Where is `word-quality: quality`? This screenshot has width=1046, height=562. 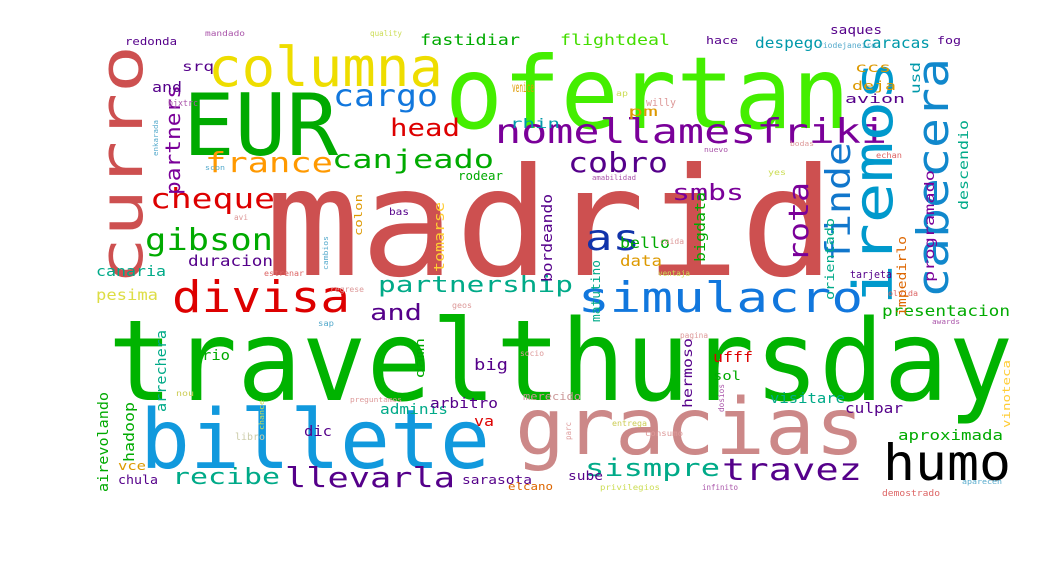 word-quality: quality is located at coordinates (386, 33).